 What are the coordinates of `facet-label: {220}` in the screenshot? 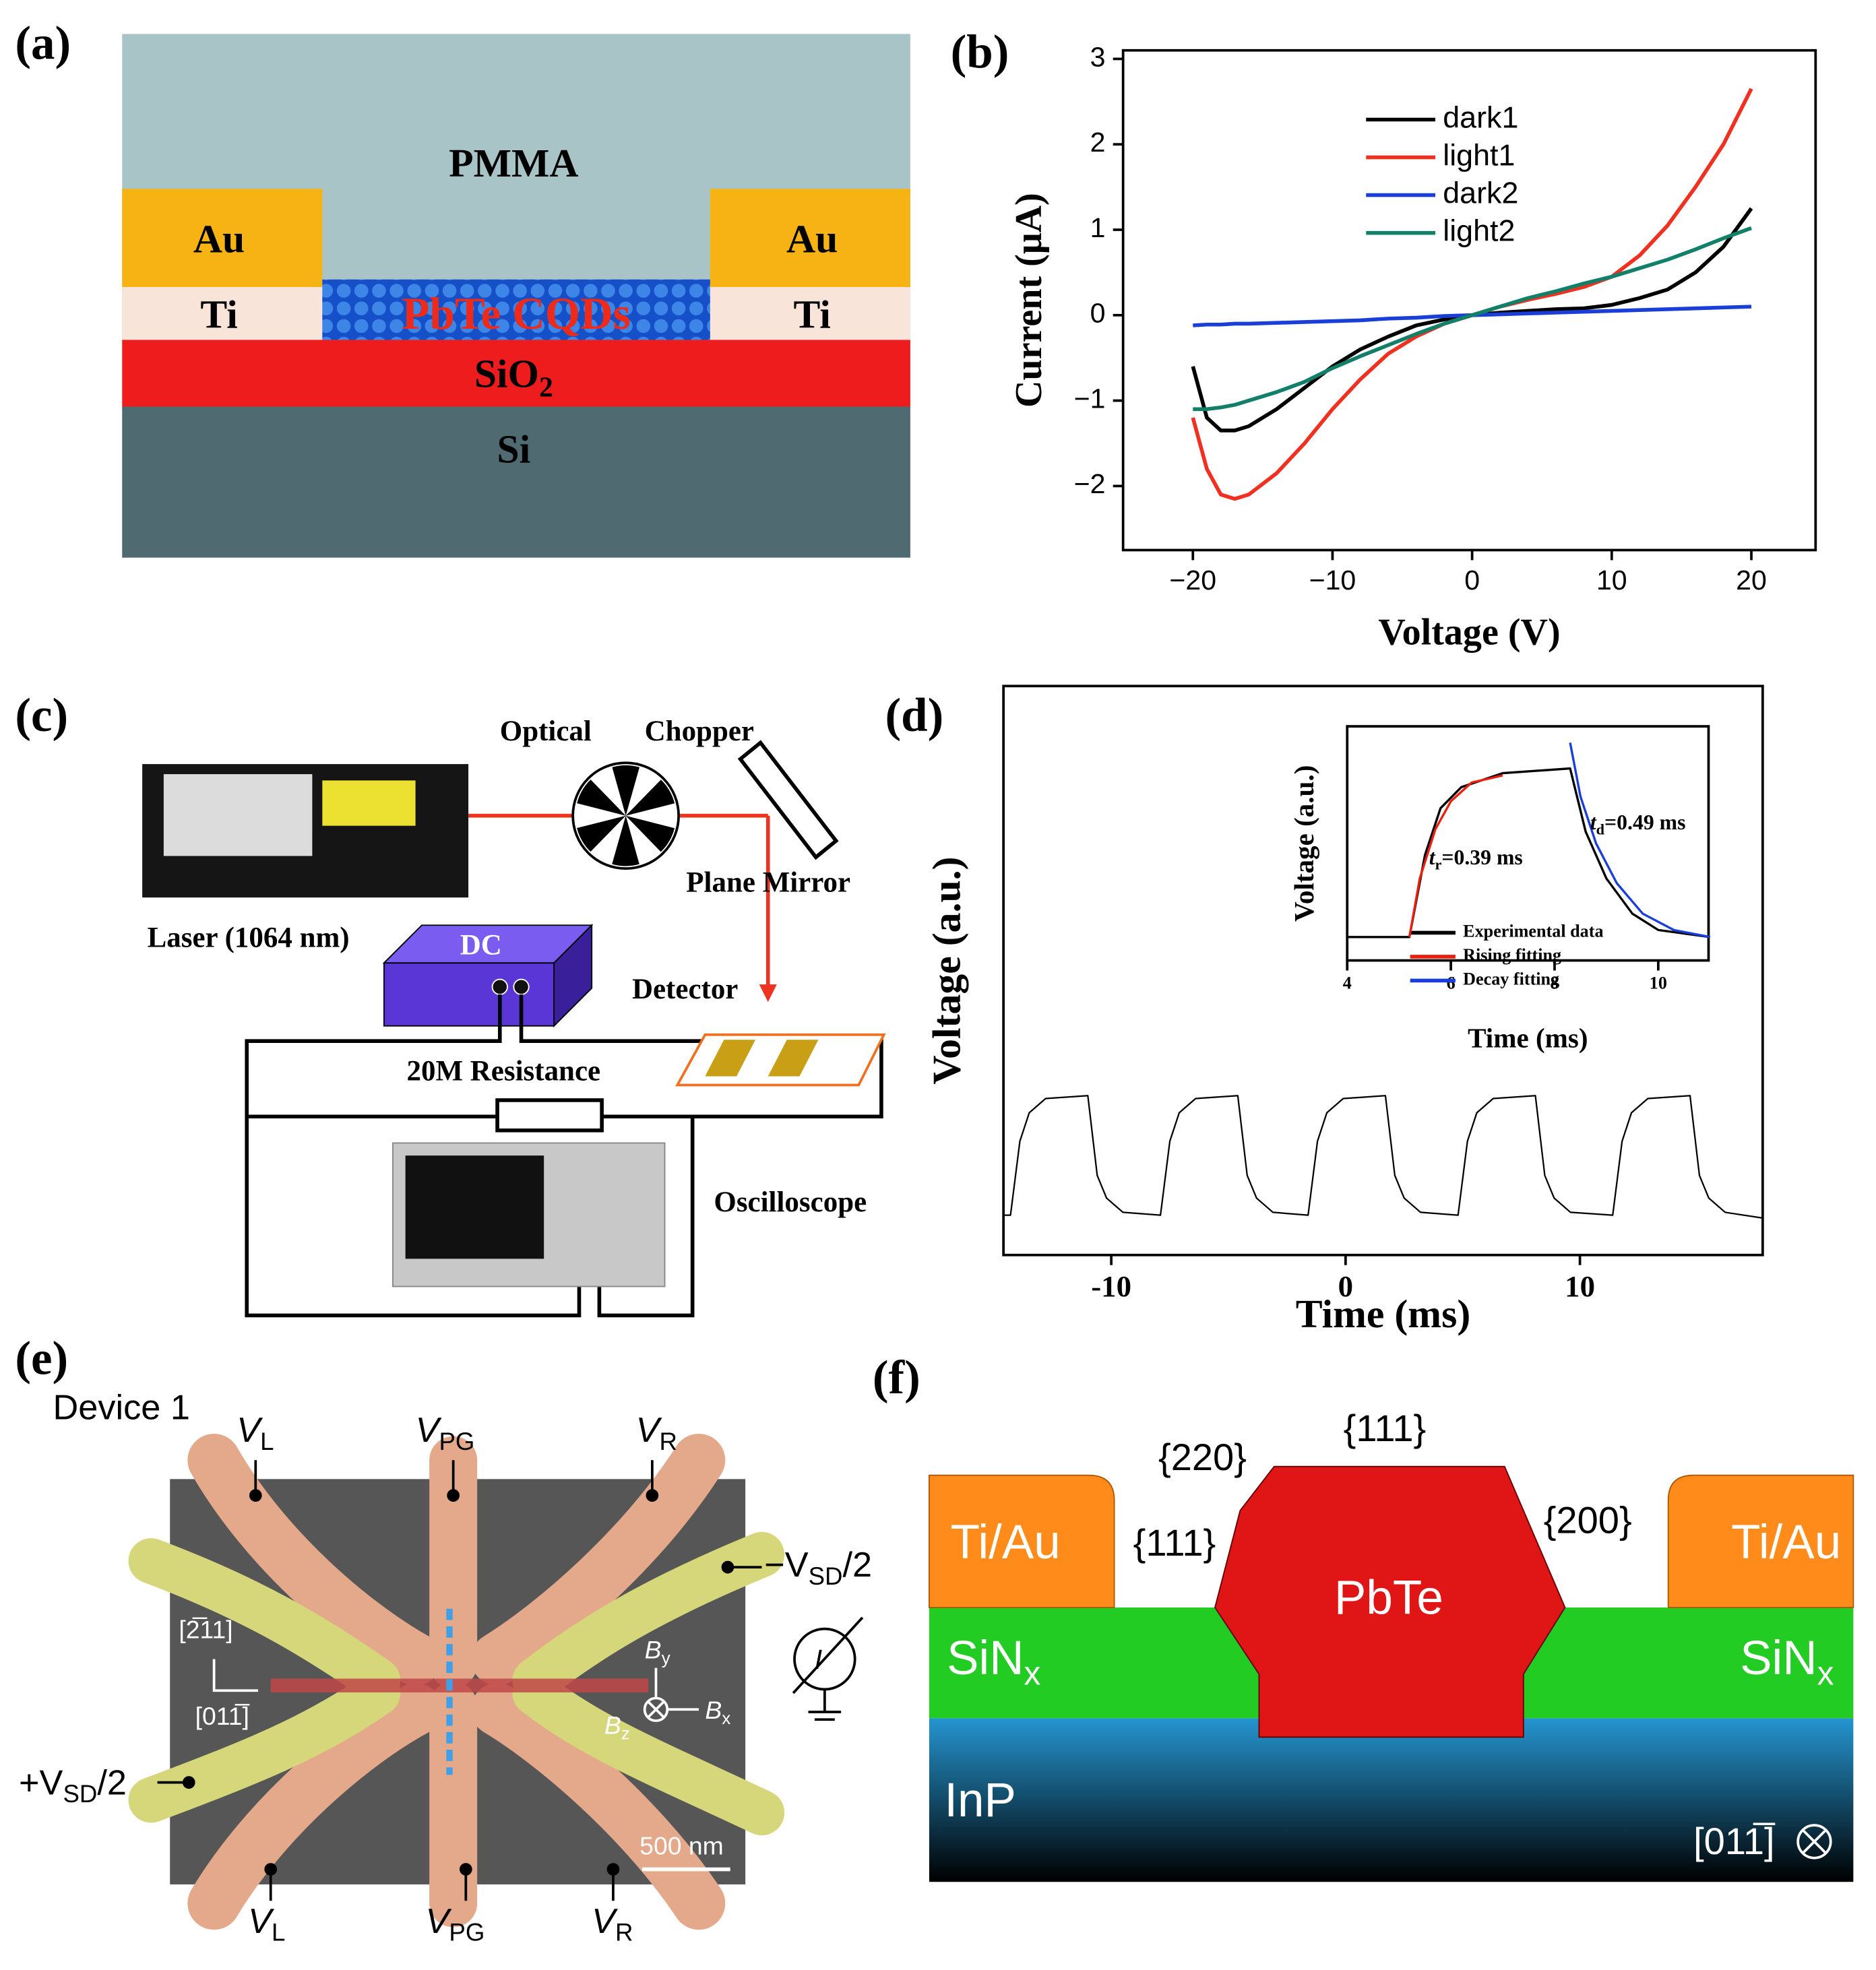 It's located at (1202, 1457).